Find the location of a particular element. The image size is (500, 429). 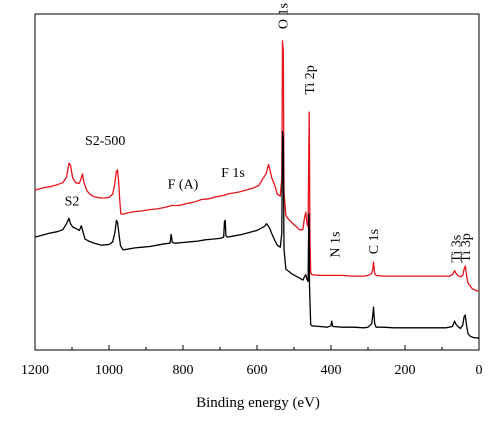

peak-annotation: Ti 3p is located at coordinates (466, 247).